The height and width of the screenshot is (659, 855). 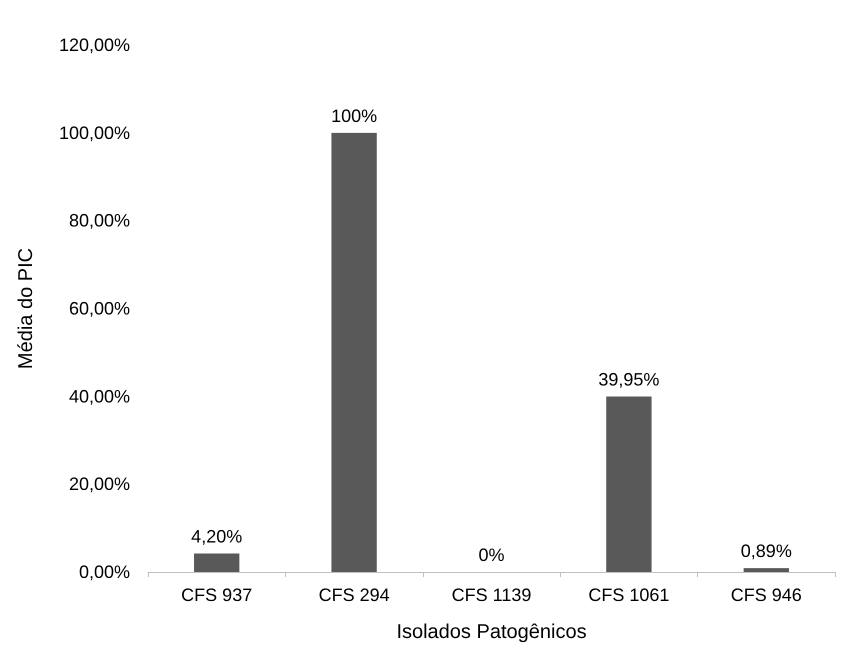 What do you see at coordinates (26, 309) in the screenshot?
I see `y-axis-title: Média do PIC` at bounding box center [26, 309].